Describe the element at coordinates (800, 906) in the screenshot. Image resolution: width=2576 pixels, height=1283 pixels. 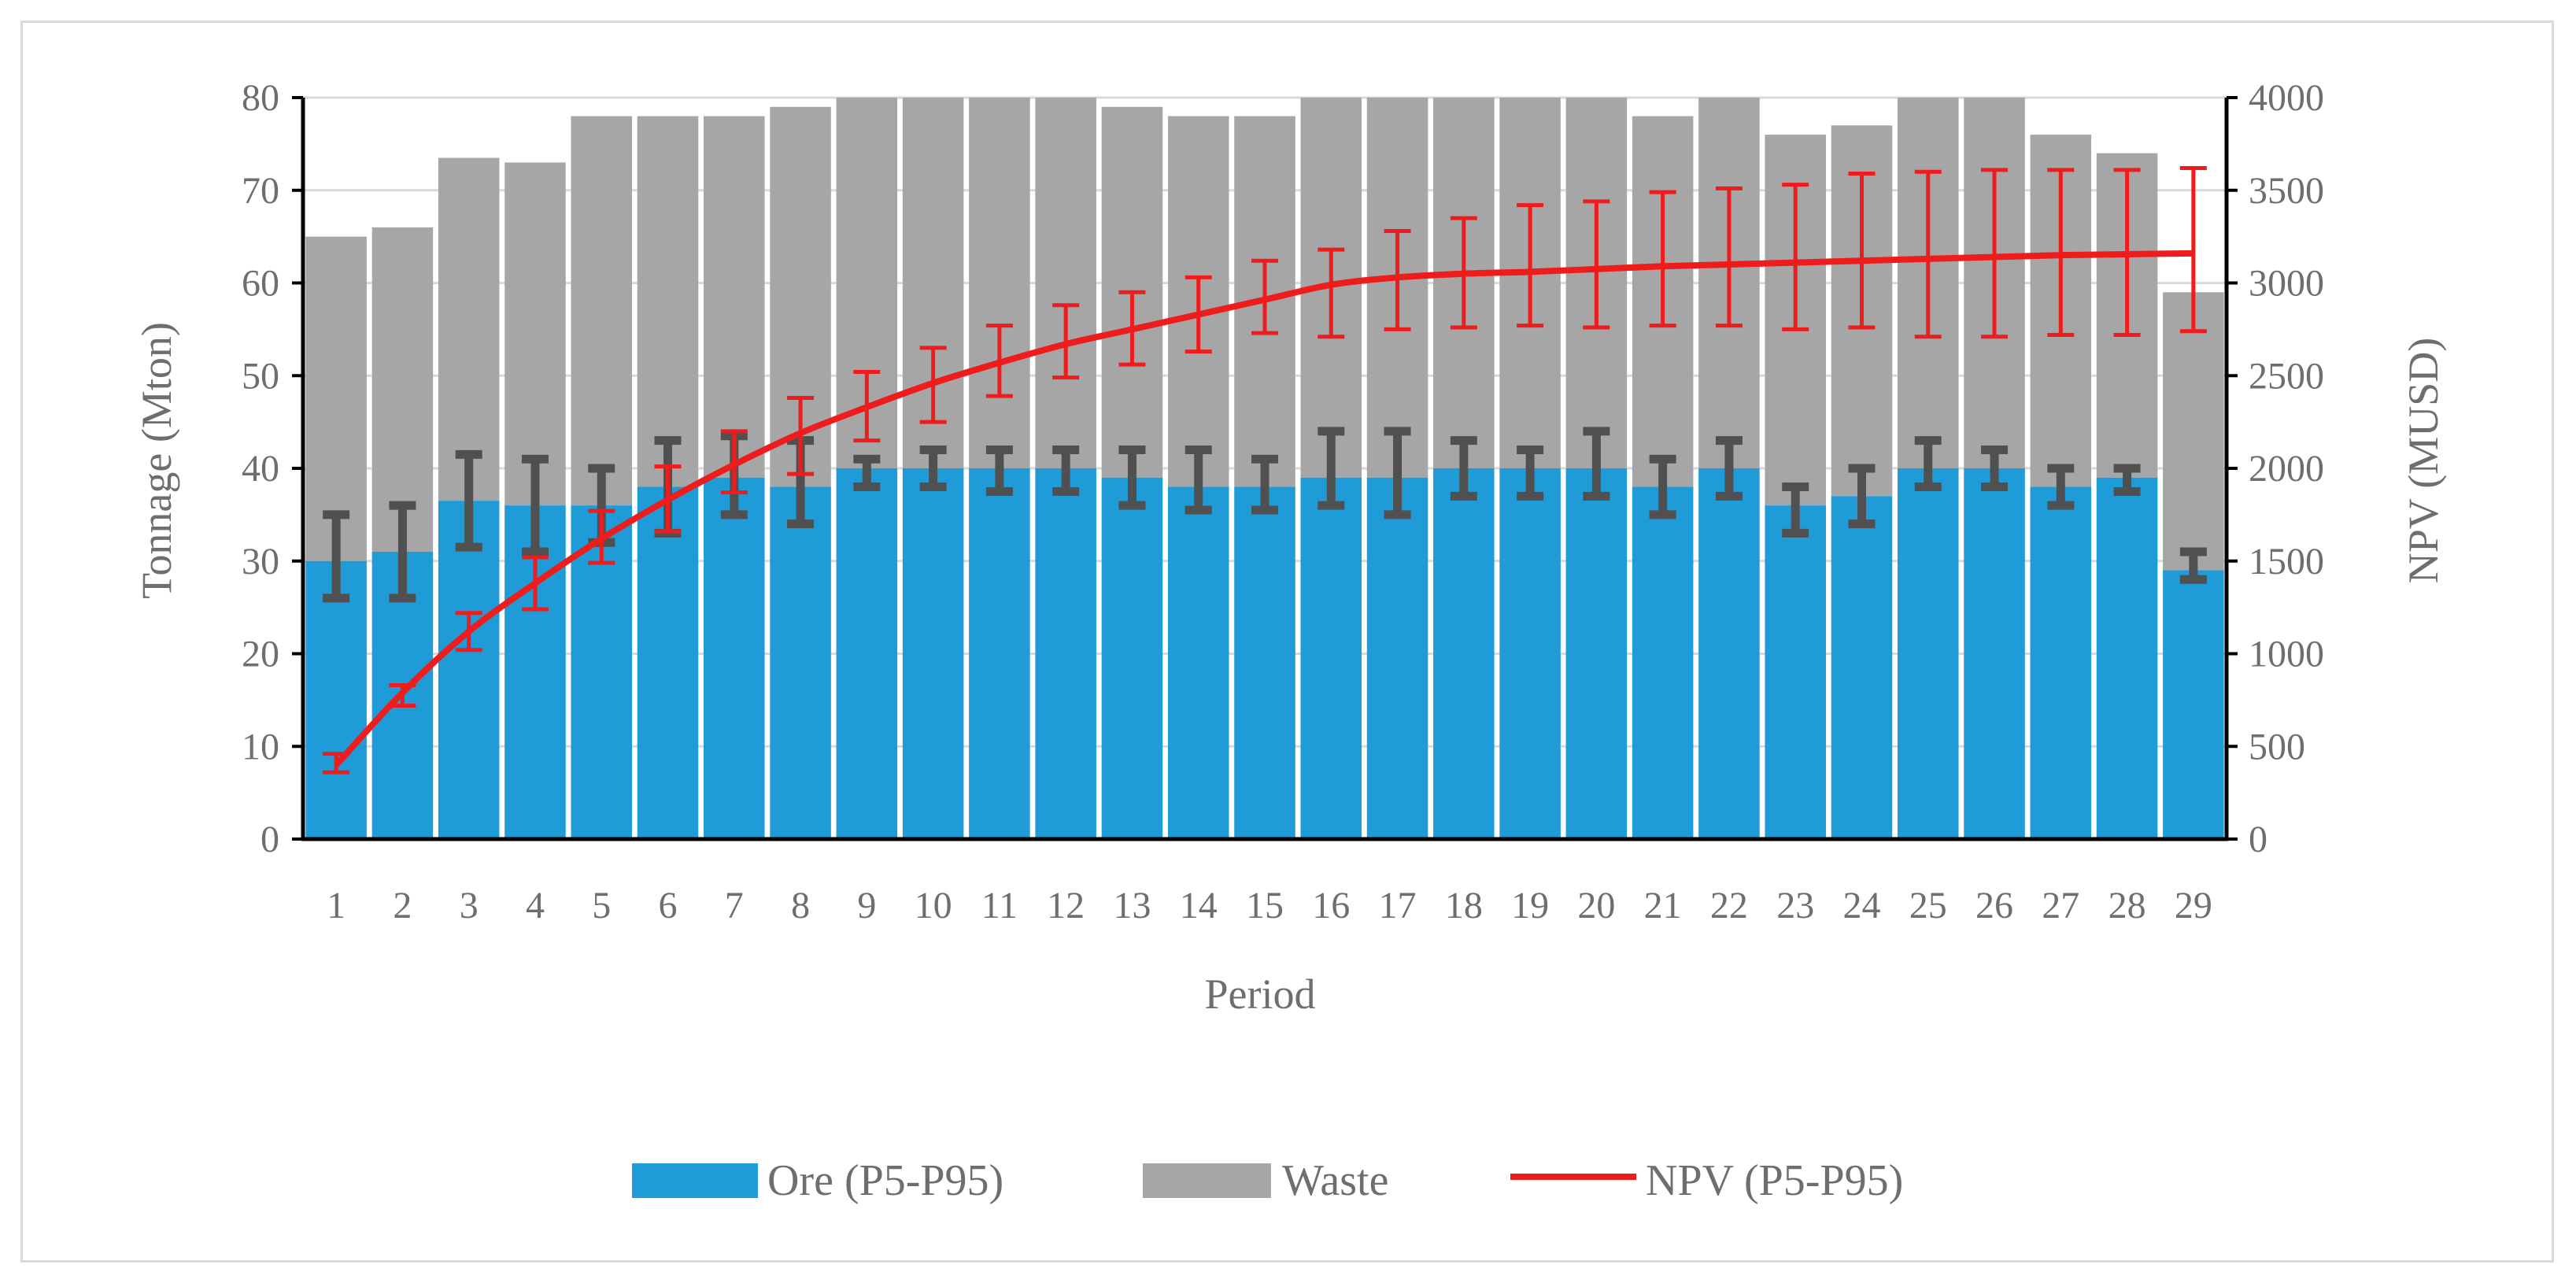
I see `x-tick-label-8: 8` at that location.